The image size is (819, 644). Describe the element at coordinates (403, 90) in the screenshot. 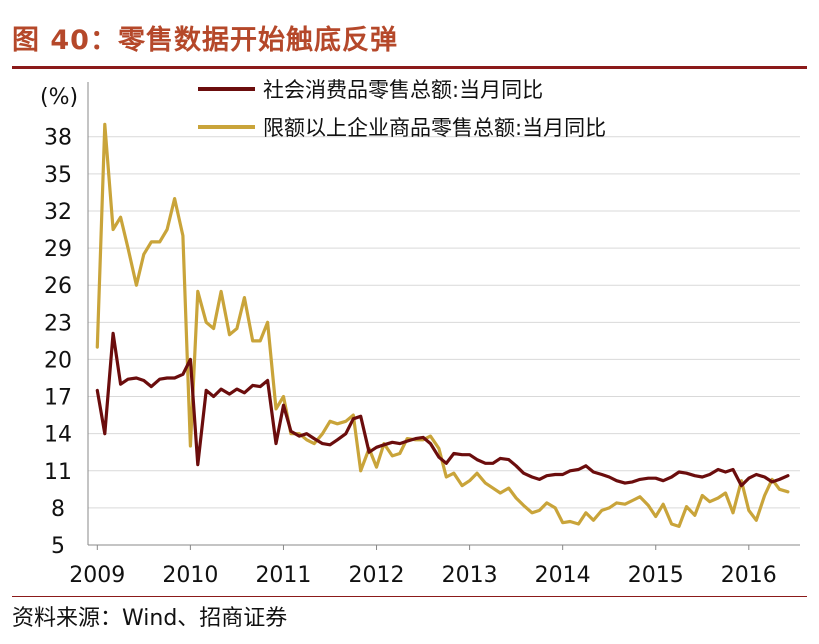

I see `legend-label-1: 社会消费品零售总额:当月同比` at that location.